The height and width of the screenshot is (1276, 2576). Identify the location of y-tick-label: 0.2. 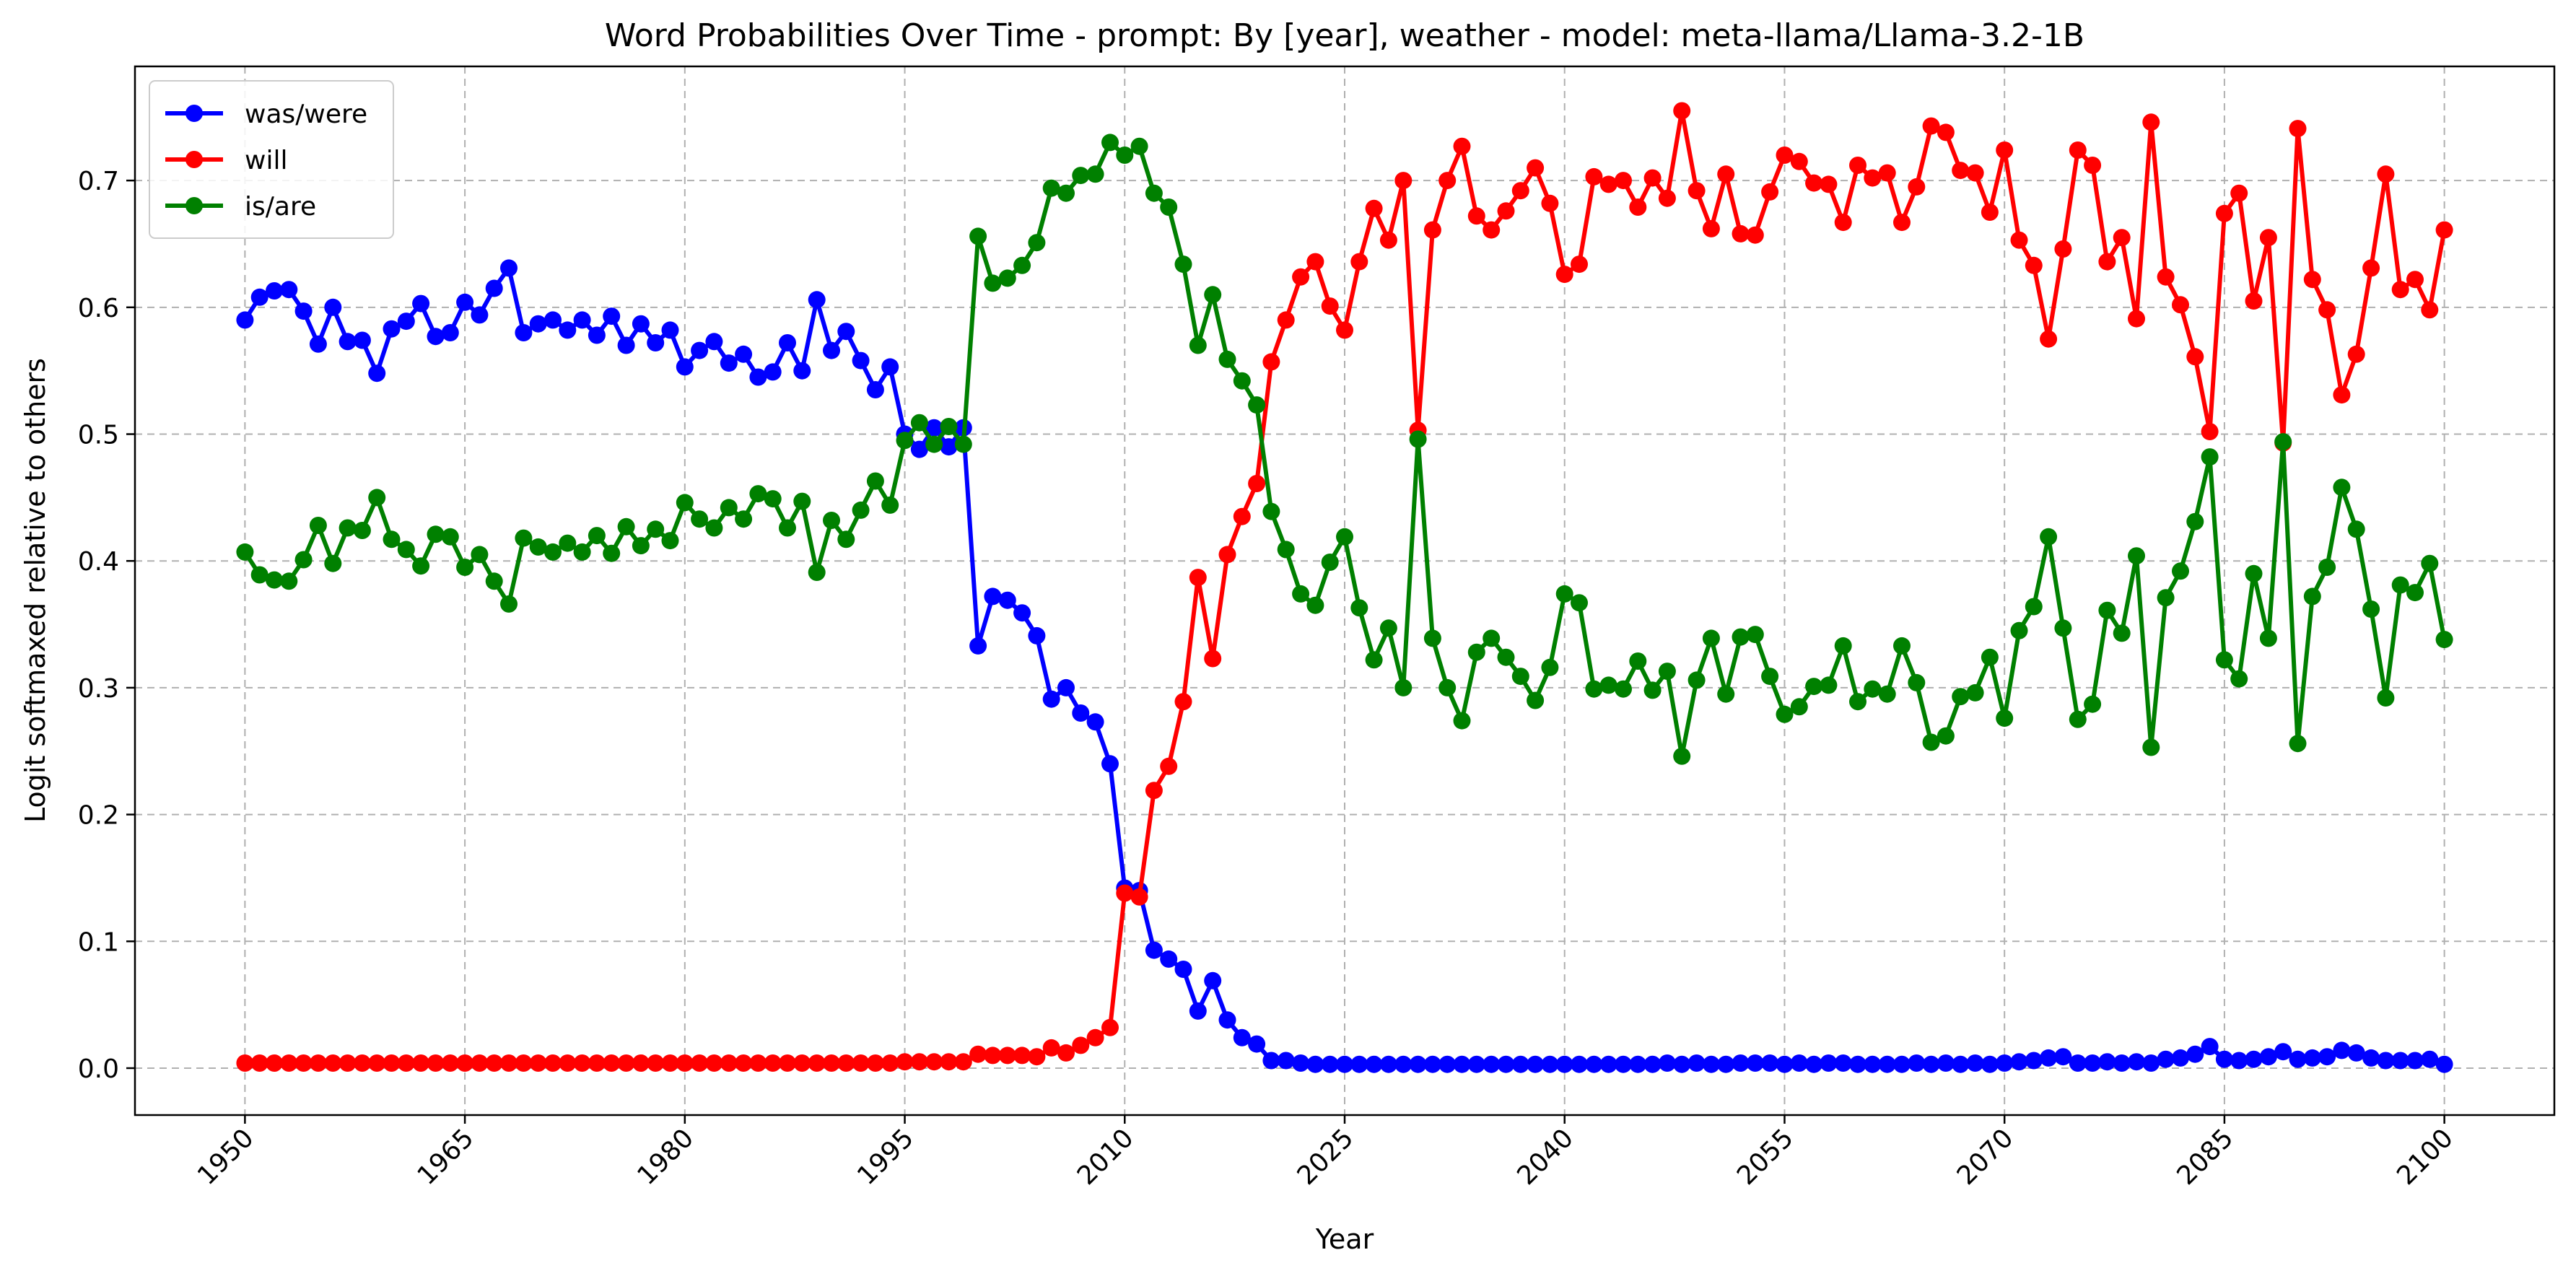
(98, 816).